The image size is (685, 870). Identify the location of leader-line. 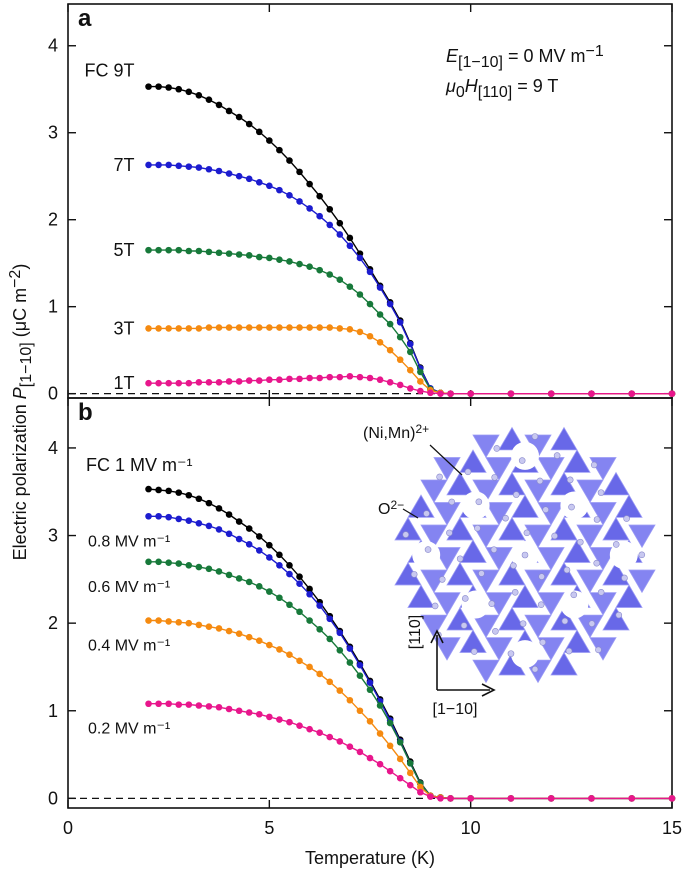
(410, 513).